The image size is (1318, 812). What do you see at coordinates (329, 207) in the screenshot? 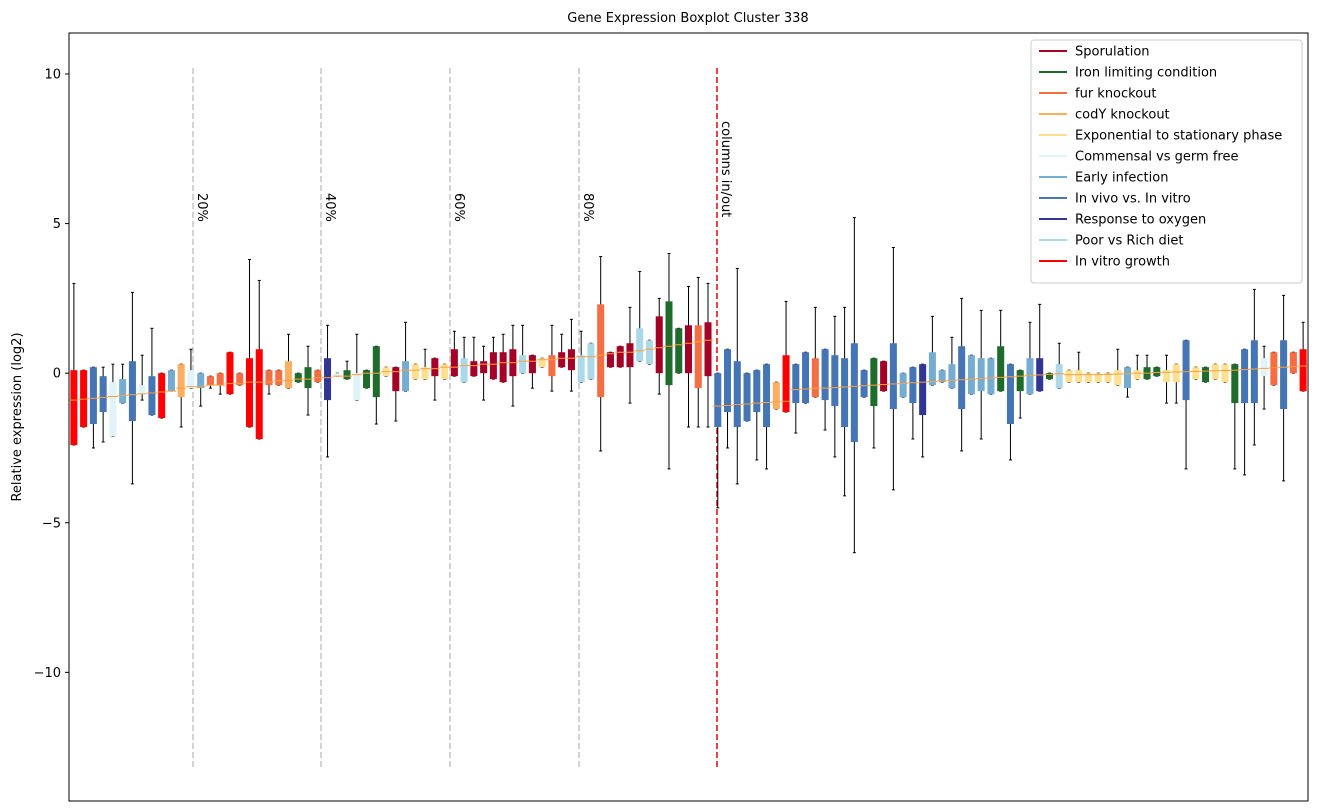
I see `reference-label: 40%` at bounding box center [329, 207].